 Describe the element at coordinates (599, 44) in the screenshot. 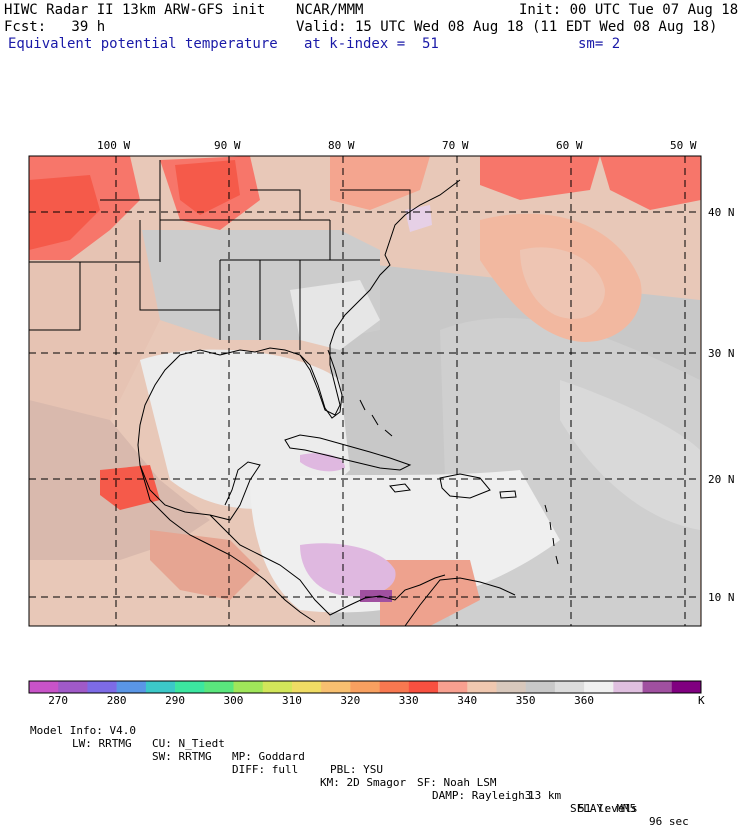

I see `smoothing-label: sm= 2` at that location.